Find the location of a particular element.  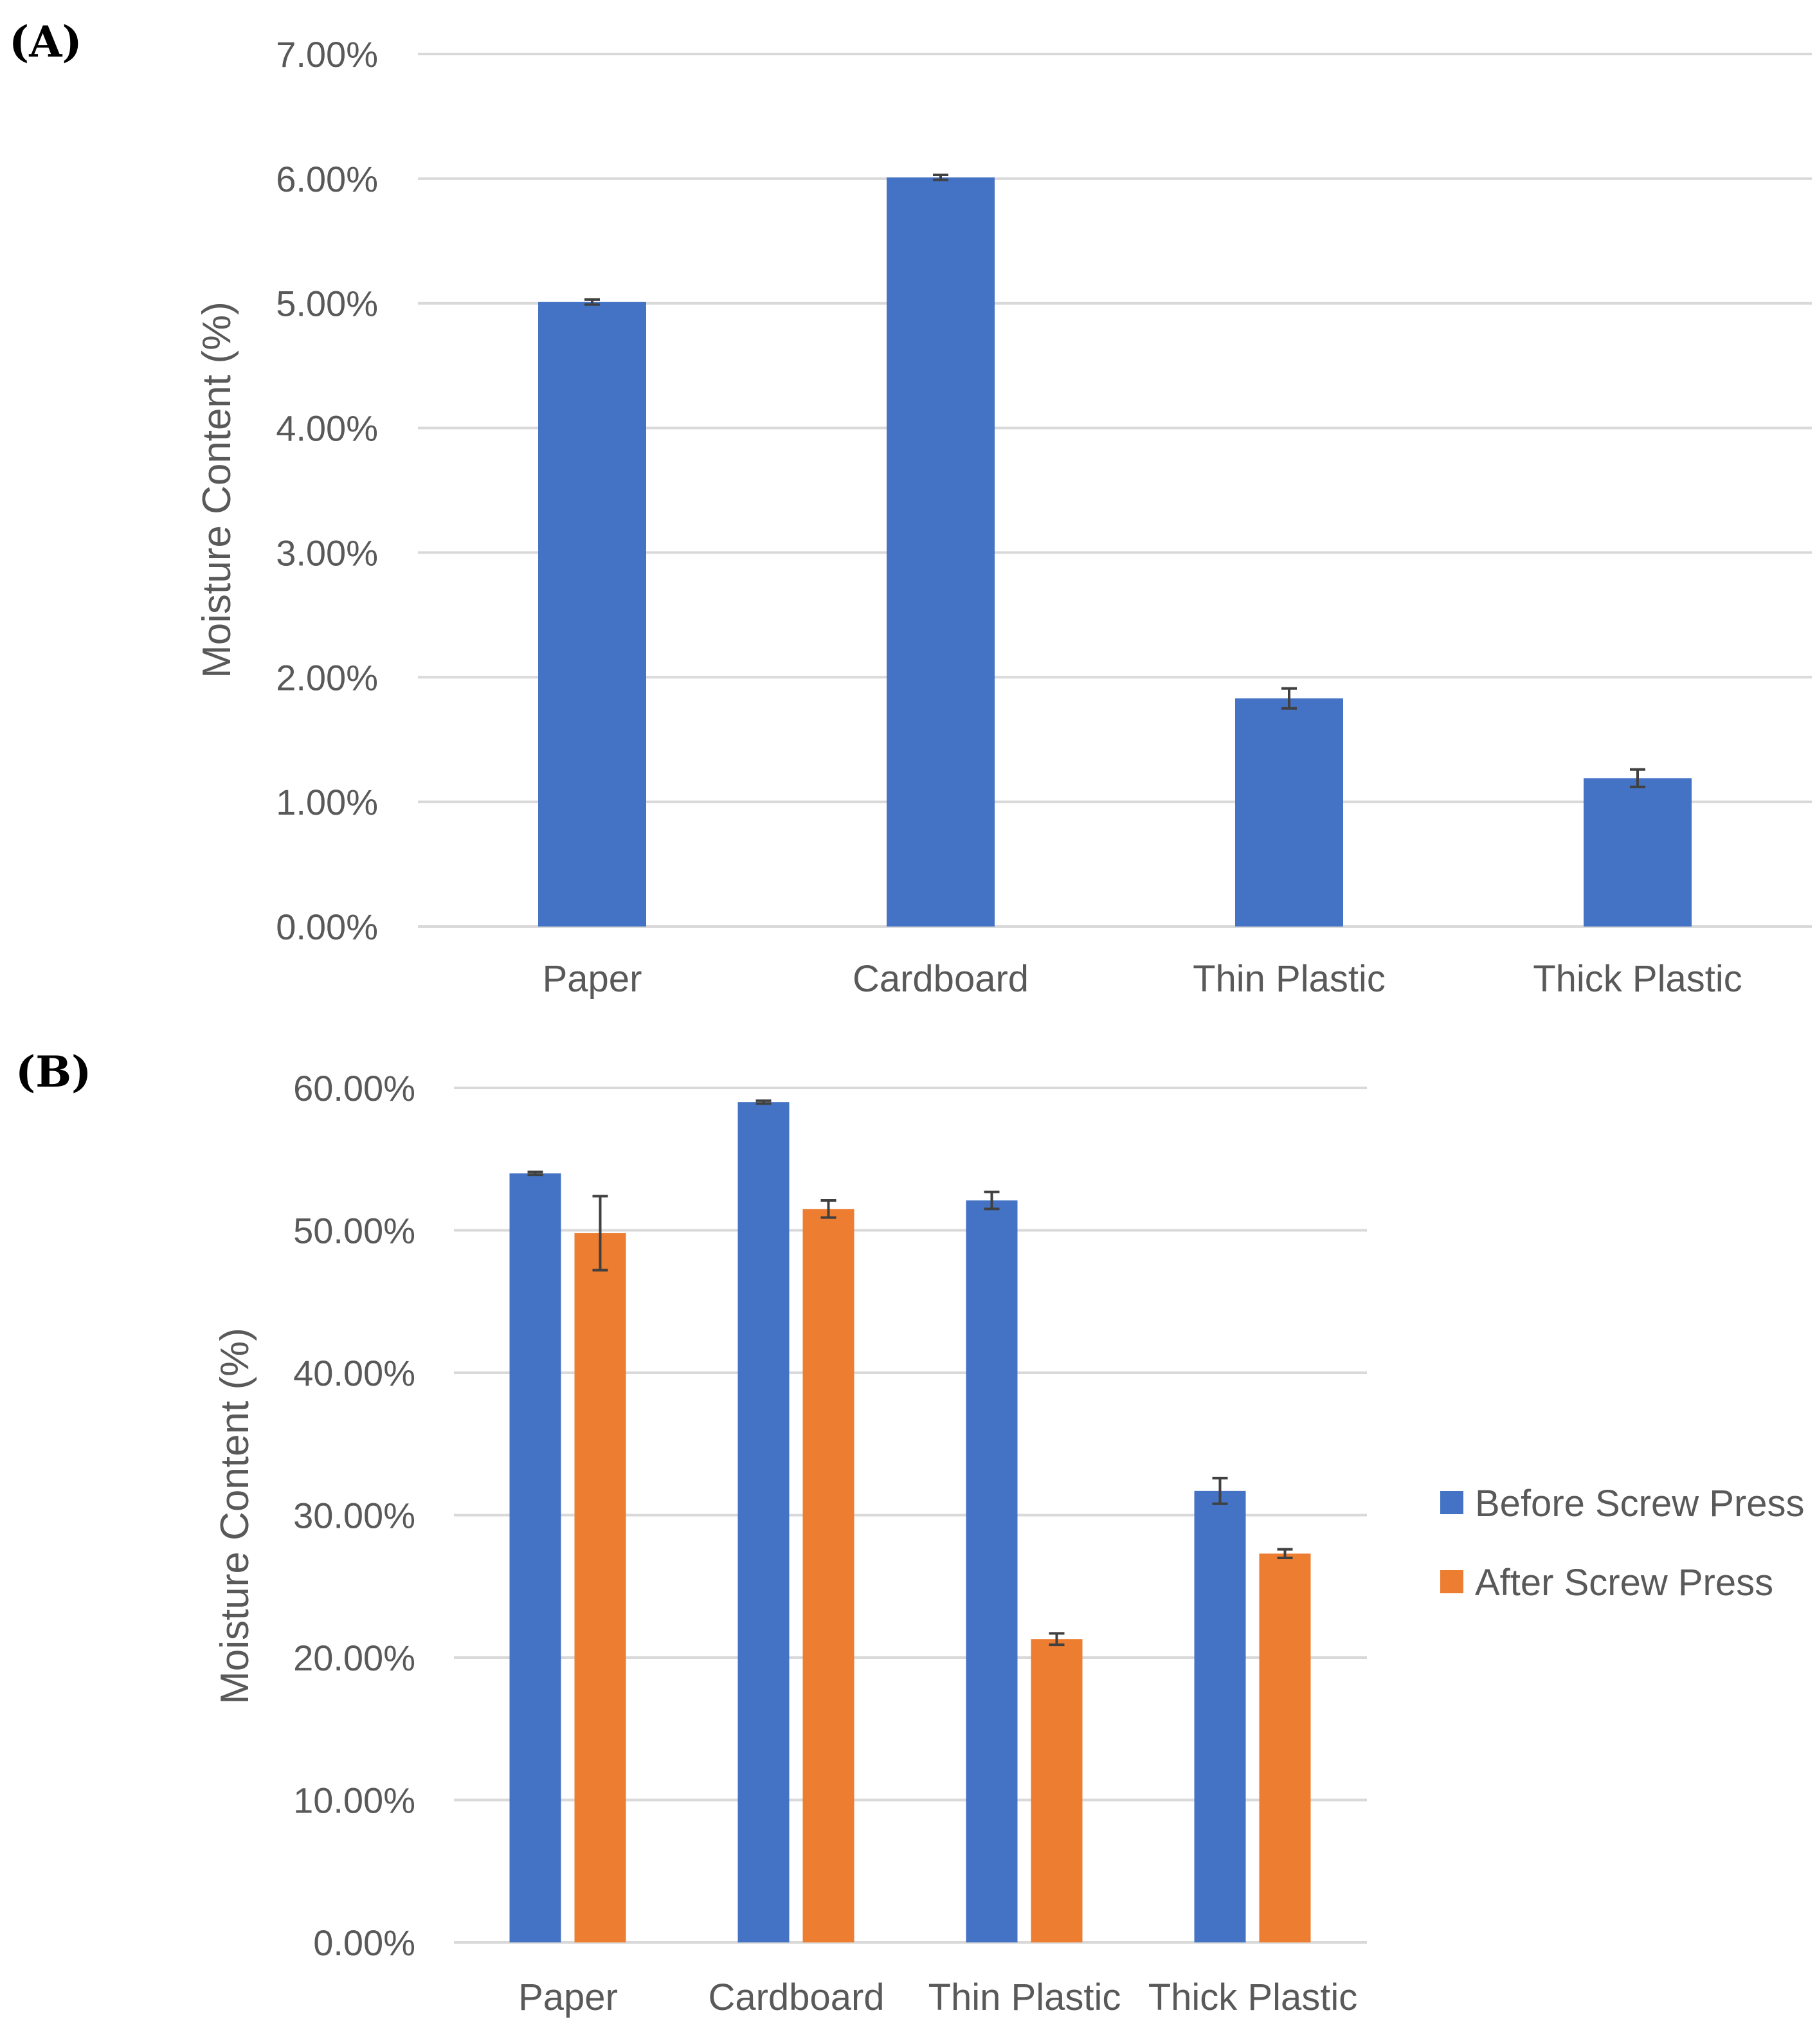

x-tick-label-a-1: Cardboard is located at coordinates (941, 979).